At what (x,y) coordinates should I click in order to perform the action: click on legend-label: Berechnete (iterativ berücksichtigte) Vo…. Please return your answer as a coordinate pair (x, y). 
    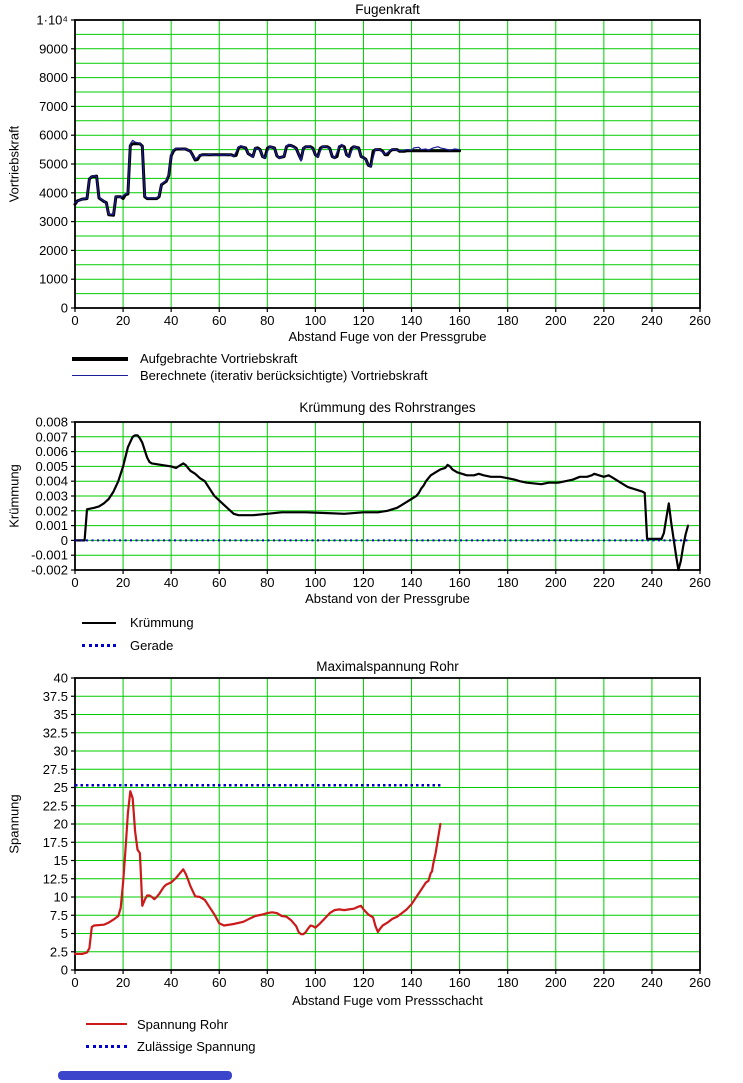
    Looking at the image, I should click on (284, 375).